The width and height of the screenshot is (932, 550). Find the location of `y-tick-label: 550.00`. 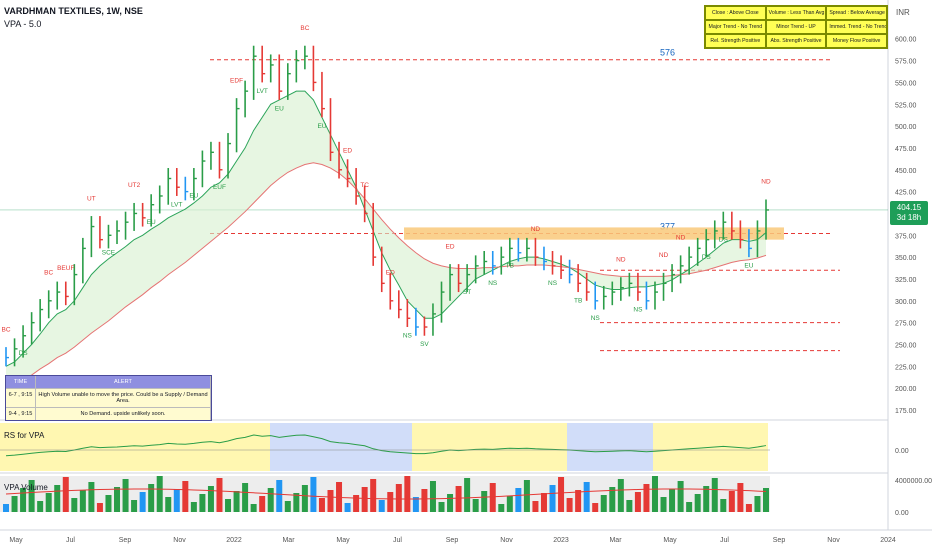

y-tick-label: 550.00 is located at coordinates (906, 83).